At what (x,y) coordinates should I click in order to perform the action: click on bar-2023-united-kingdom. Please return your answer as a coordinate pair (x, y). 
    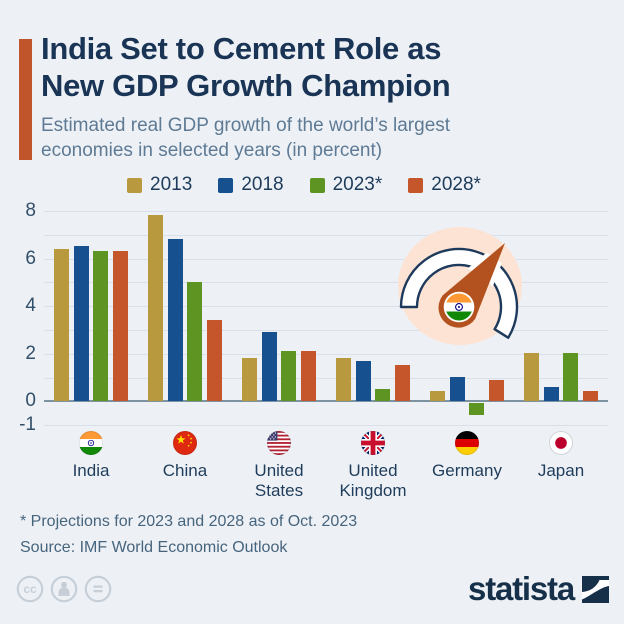
    Looking at the image, I should click on (382, 395).